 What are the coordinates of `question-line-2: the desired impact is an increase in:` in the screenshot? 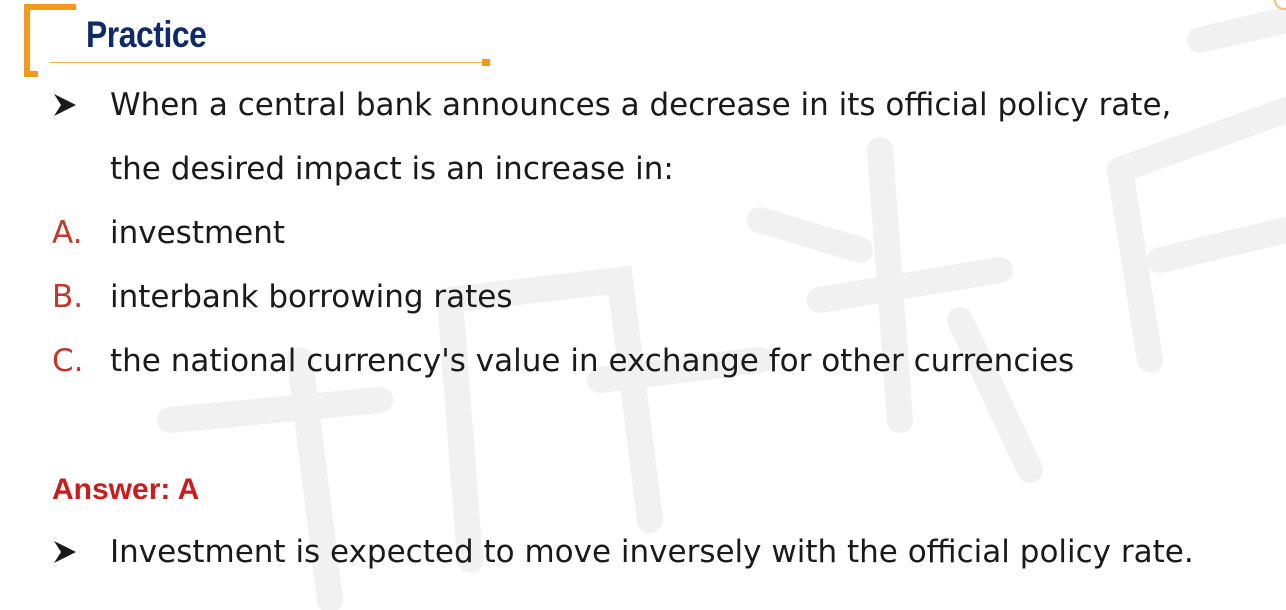 It's located at (392, 169).